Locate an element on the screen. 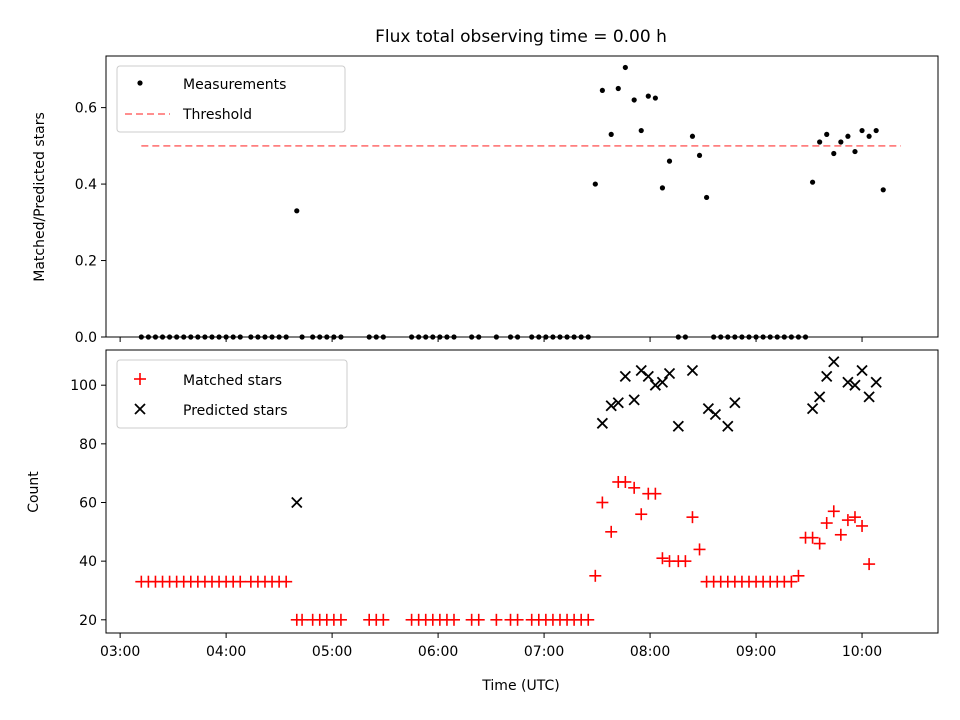 The width and height of the screenshot is (960, 720). top-ylabel: Matched/Predicted stars is located at coordinates (40, 197).